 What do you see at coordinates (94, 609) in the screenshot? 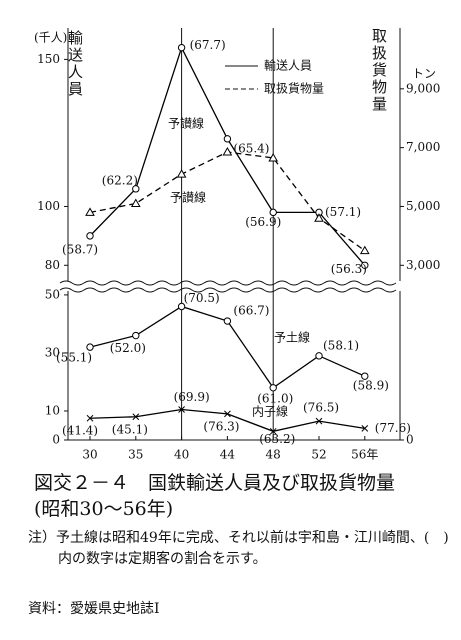
I see `source: 資料：愛媛県史地誌Ⅰ` at bounding box center [94, 609].